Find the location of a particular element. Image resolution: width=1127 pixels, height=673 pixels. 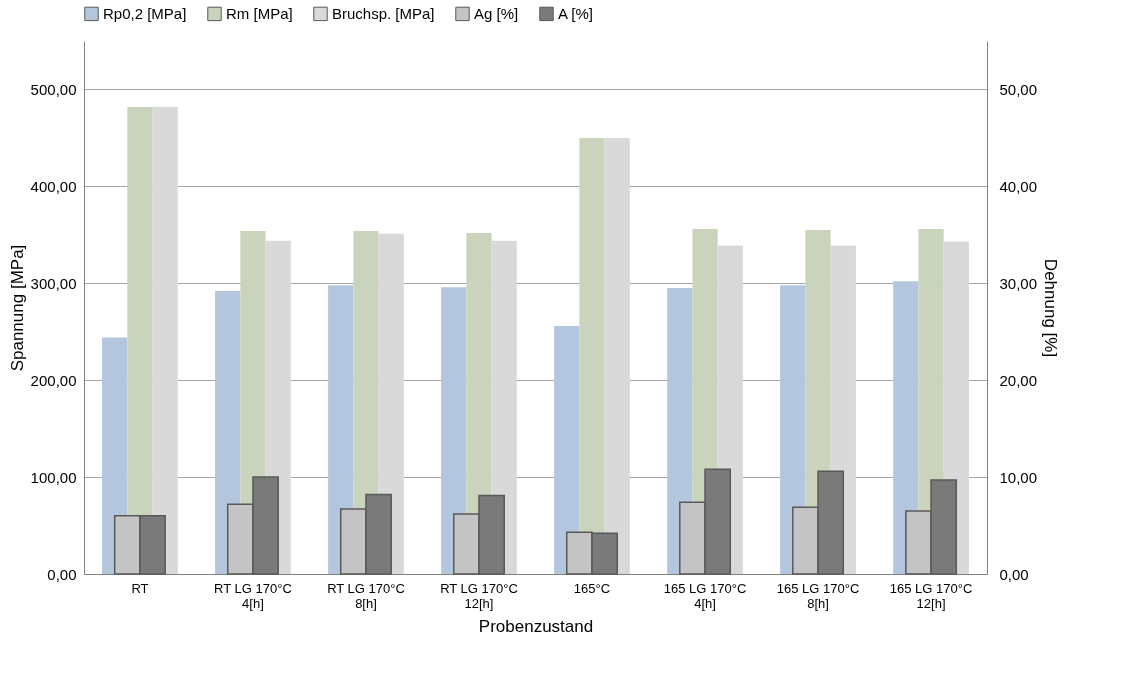

y-axis-title: Spannung [MPa] is located at coordinates (17, 308).